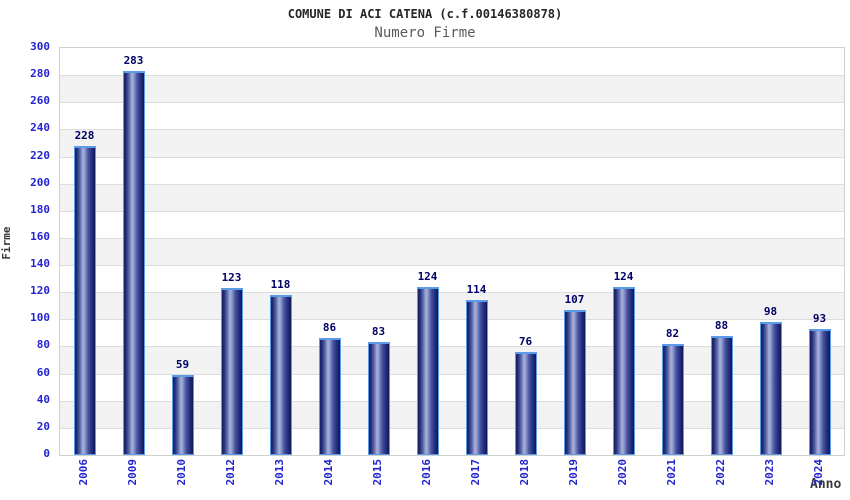  I want to click on bar-value-label: 82, so click(672, 333).